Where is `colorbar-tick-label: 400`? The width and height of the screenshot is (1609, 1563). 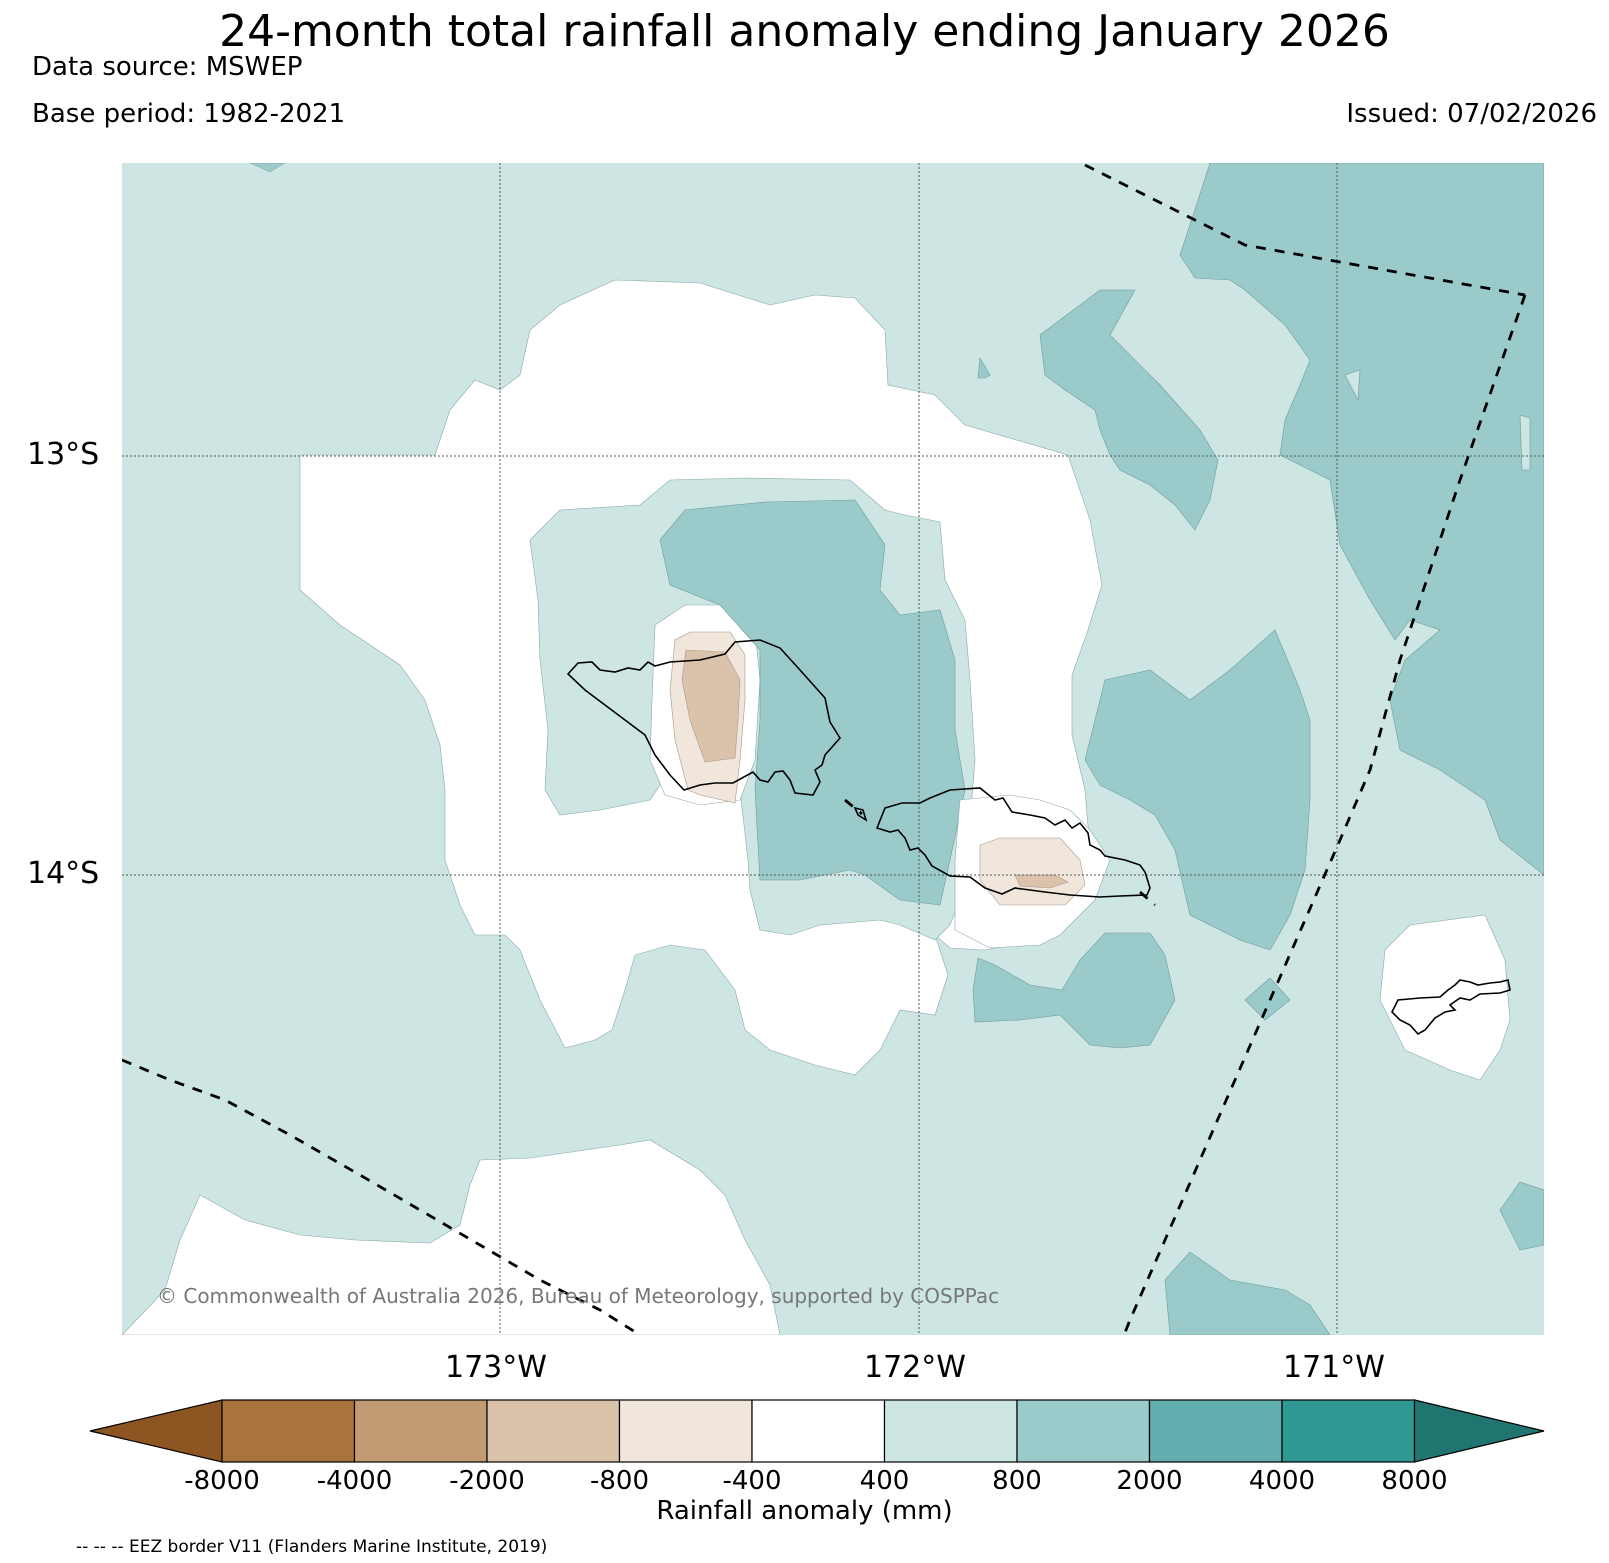 colorbar-tick-label: 400 is located at coordinates (884, 1481).